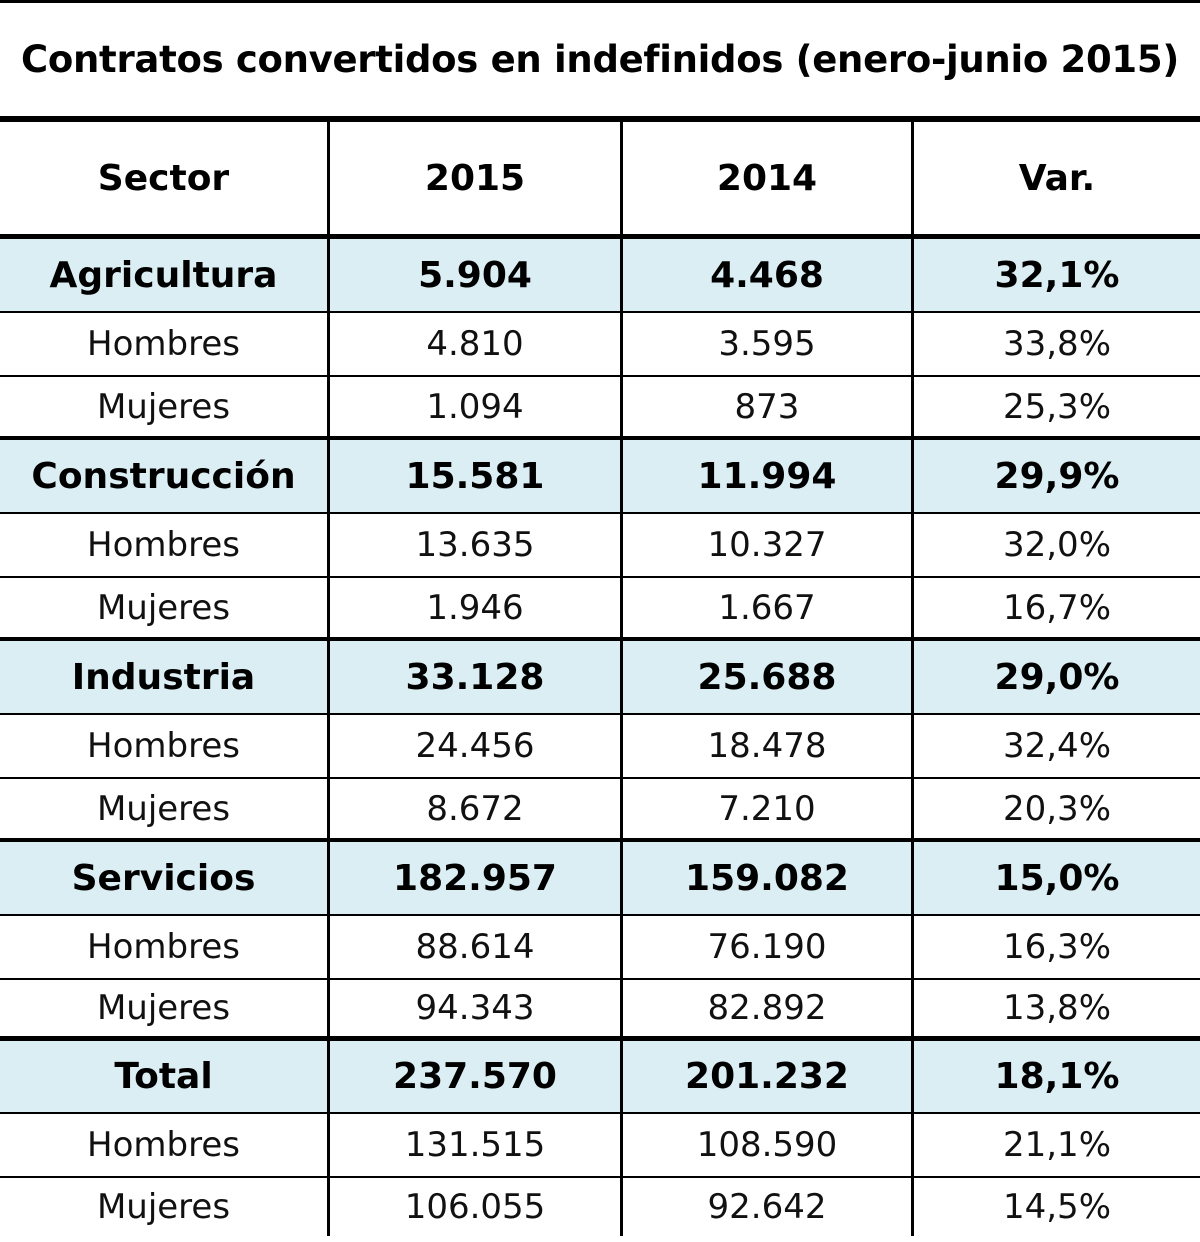 The width and height of the screenshot is (1200, 1242). Describe the element at coordinates (765, 1076) in the screenshot. I see `sector-value-2014: 201.232` at that location.